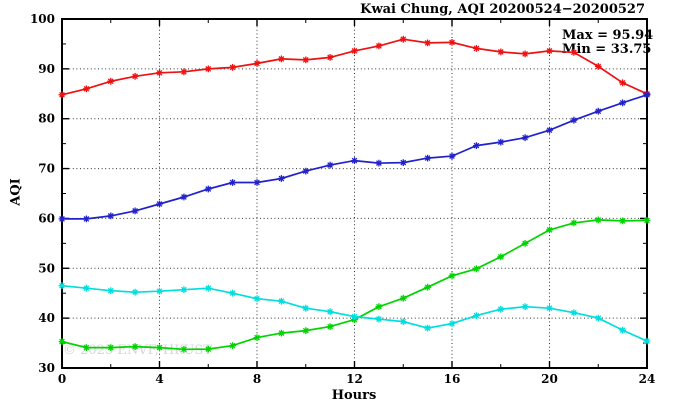 Image resolution: width=674 pixels, height=409 pixels. What do you see at coordinates (502, 9) in the screenshot?
I see `chart-title: Kwai Chung, AQI 20200524−20200527` at bounding box center [502, 9].